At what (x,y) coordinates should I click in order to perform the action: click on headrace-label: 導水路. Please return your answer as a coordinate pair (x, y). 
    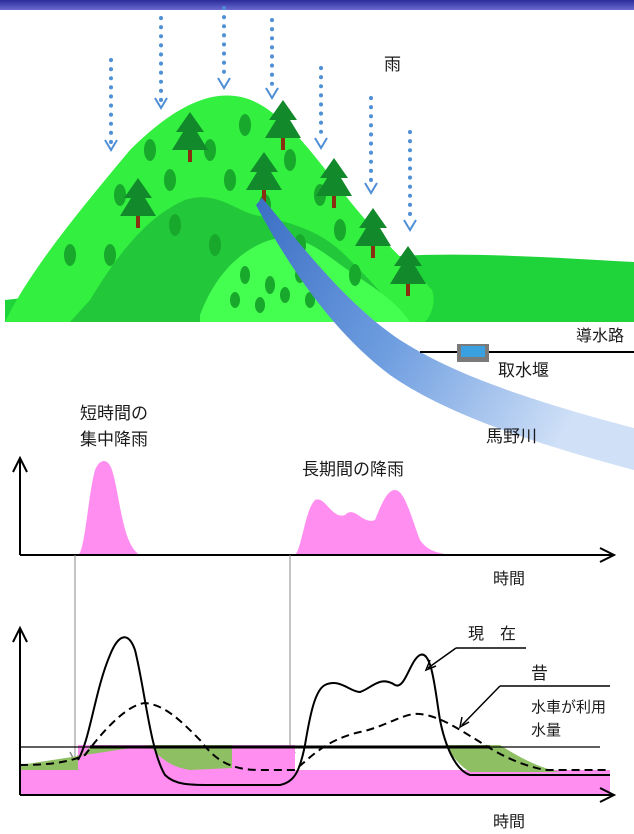
    Looking at the image, I should click on (600, 335).